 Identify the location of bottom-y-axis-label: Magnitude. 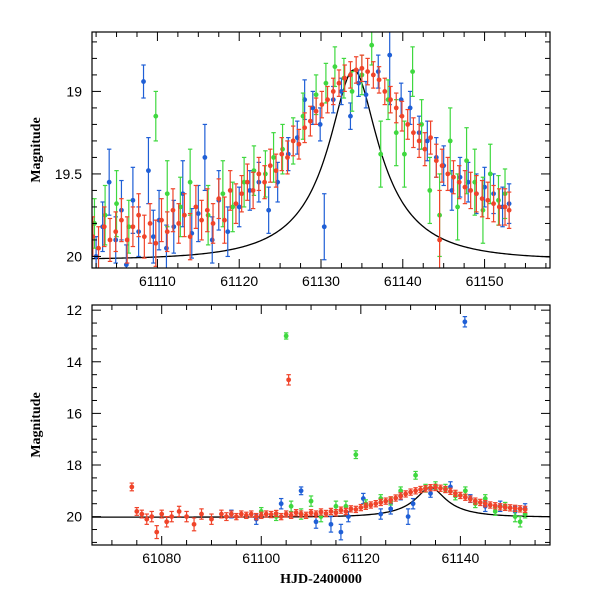
(36, 424).